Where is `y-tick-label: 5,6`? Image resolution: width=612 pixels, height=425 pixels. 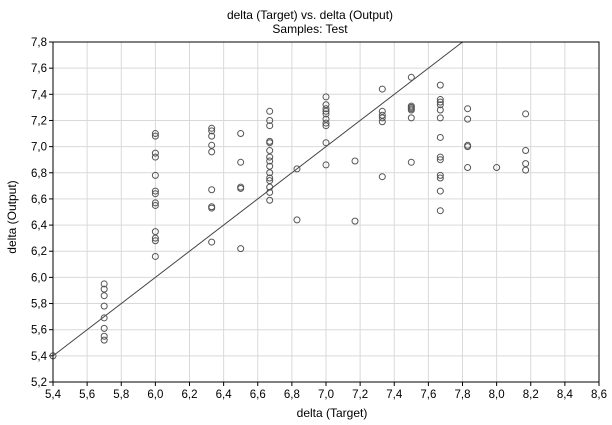
y-tick-label: 5,6 is located at coordinates (39, 331).